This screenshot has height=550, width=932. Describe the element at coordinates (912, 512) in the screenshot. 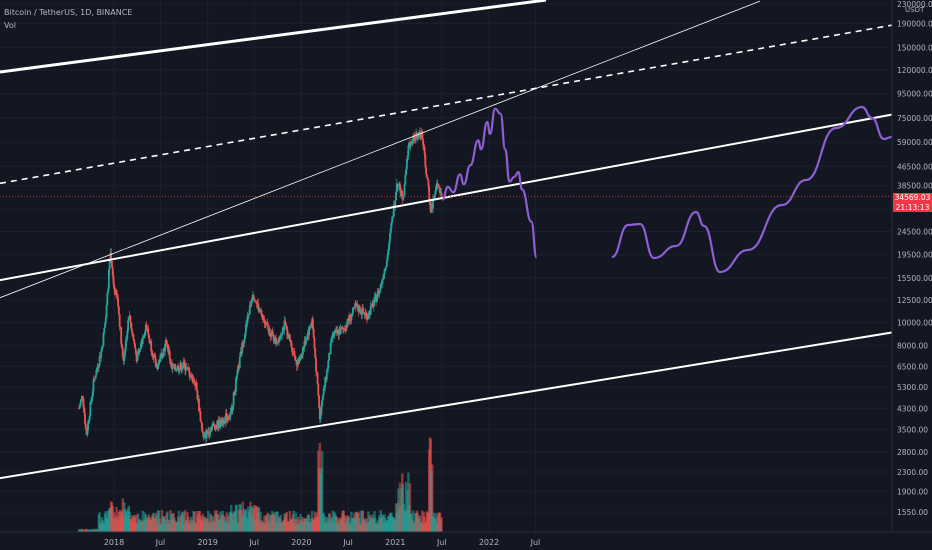

I see `price-tick-label: 1550.00` at that location.